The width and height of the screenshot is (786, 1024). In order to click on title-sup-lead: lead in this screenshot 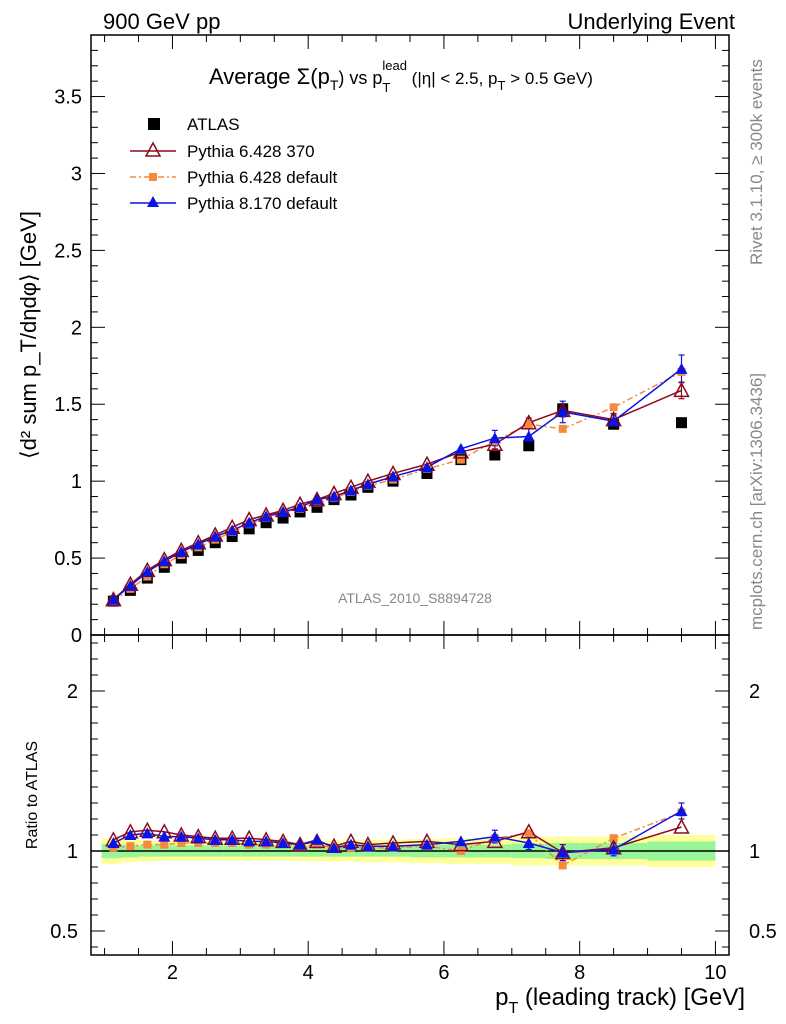, I will do `click(394, 65)`.